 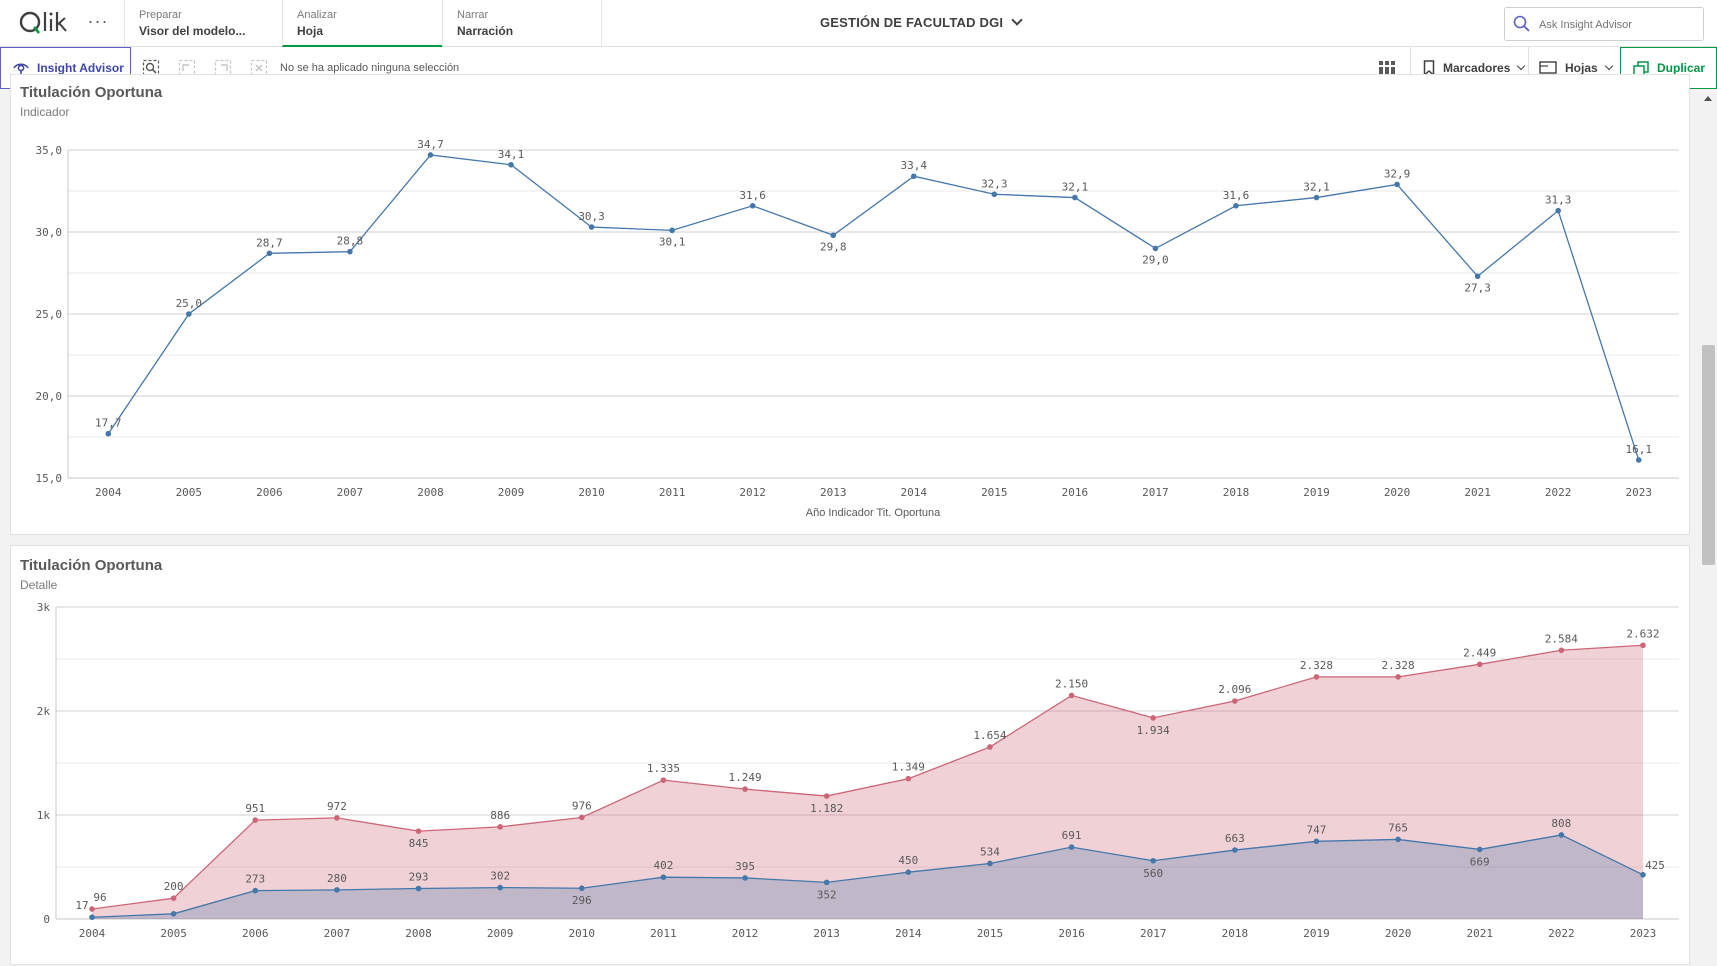 I want to click on data-label: 34,7, so click(x=430, y=144).